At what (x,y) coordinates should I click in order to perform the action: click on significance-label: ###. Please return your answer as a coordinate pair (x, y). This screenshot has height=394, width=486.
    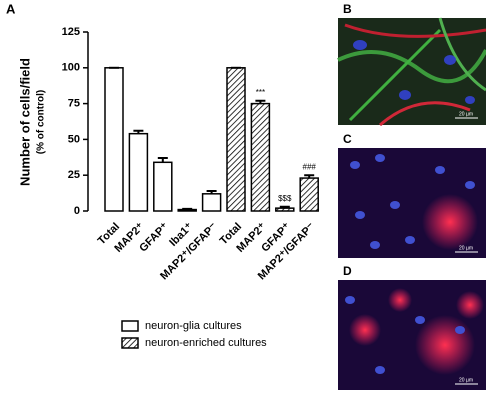
    Looking at the image, I should click on (310, 166).